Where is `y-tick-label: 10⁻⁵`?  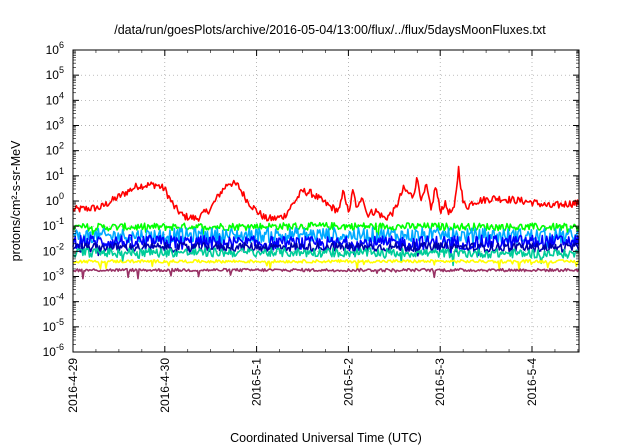
y-tick-label: 10⁻⁵ is located at coordinates (53, 325).